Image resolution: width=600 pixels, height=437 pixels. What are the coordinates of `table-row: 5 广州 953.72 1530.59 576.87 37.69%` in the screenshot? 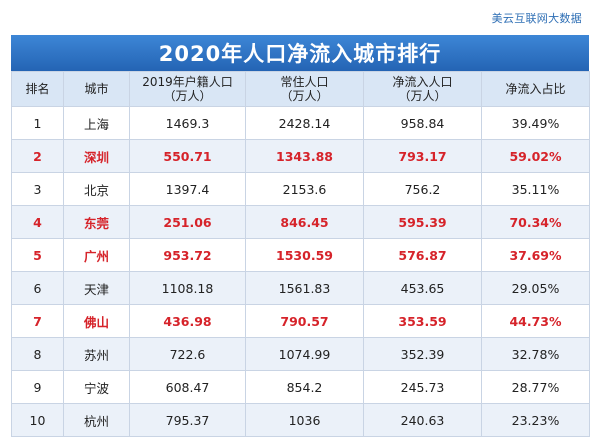 It's located at (300, 255).